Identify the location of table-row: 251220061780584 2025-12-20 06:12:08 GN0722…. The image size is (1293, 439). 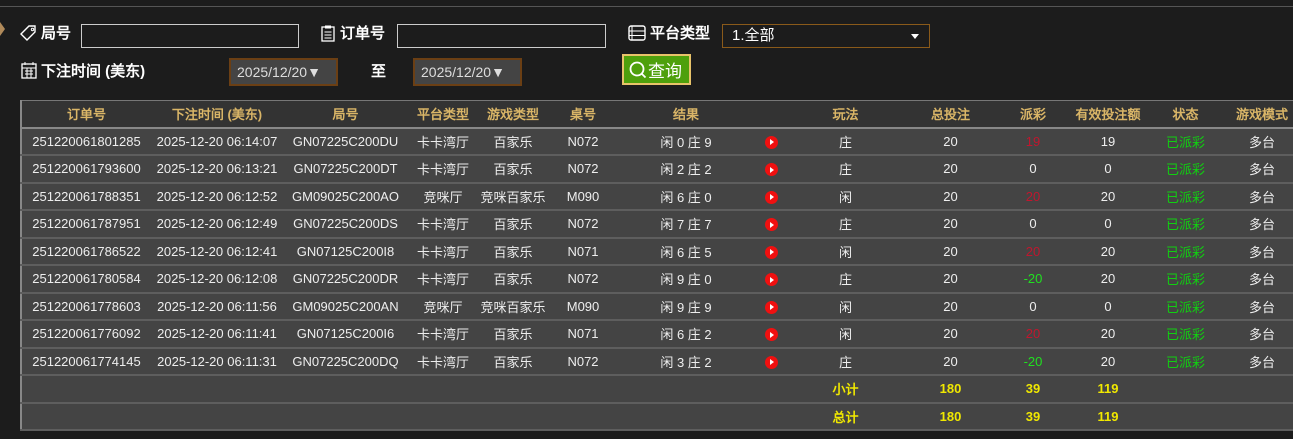
(656, 279).